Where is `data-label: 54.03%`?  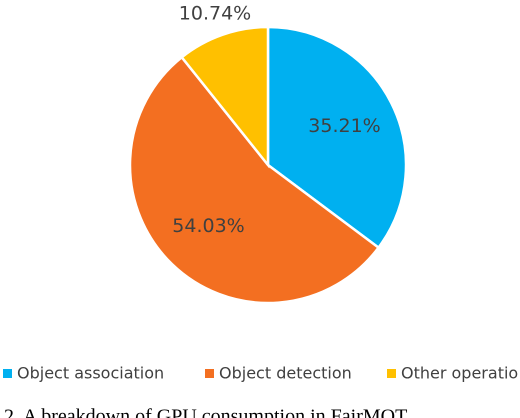
data-label: 54.03% is located at coordinates (208, 226).